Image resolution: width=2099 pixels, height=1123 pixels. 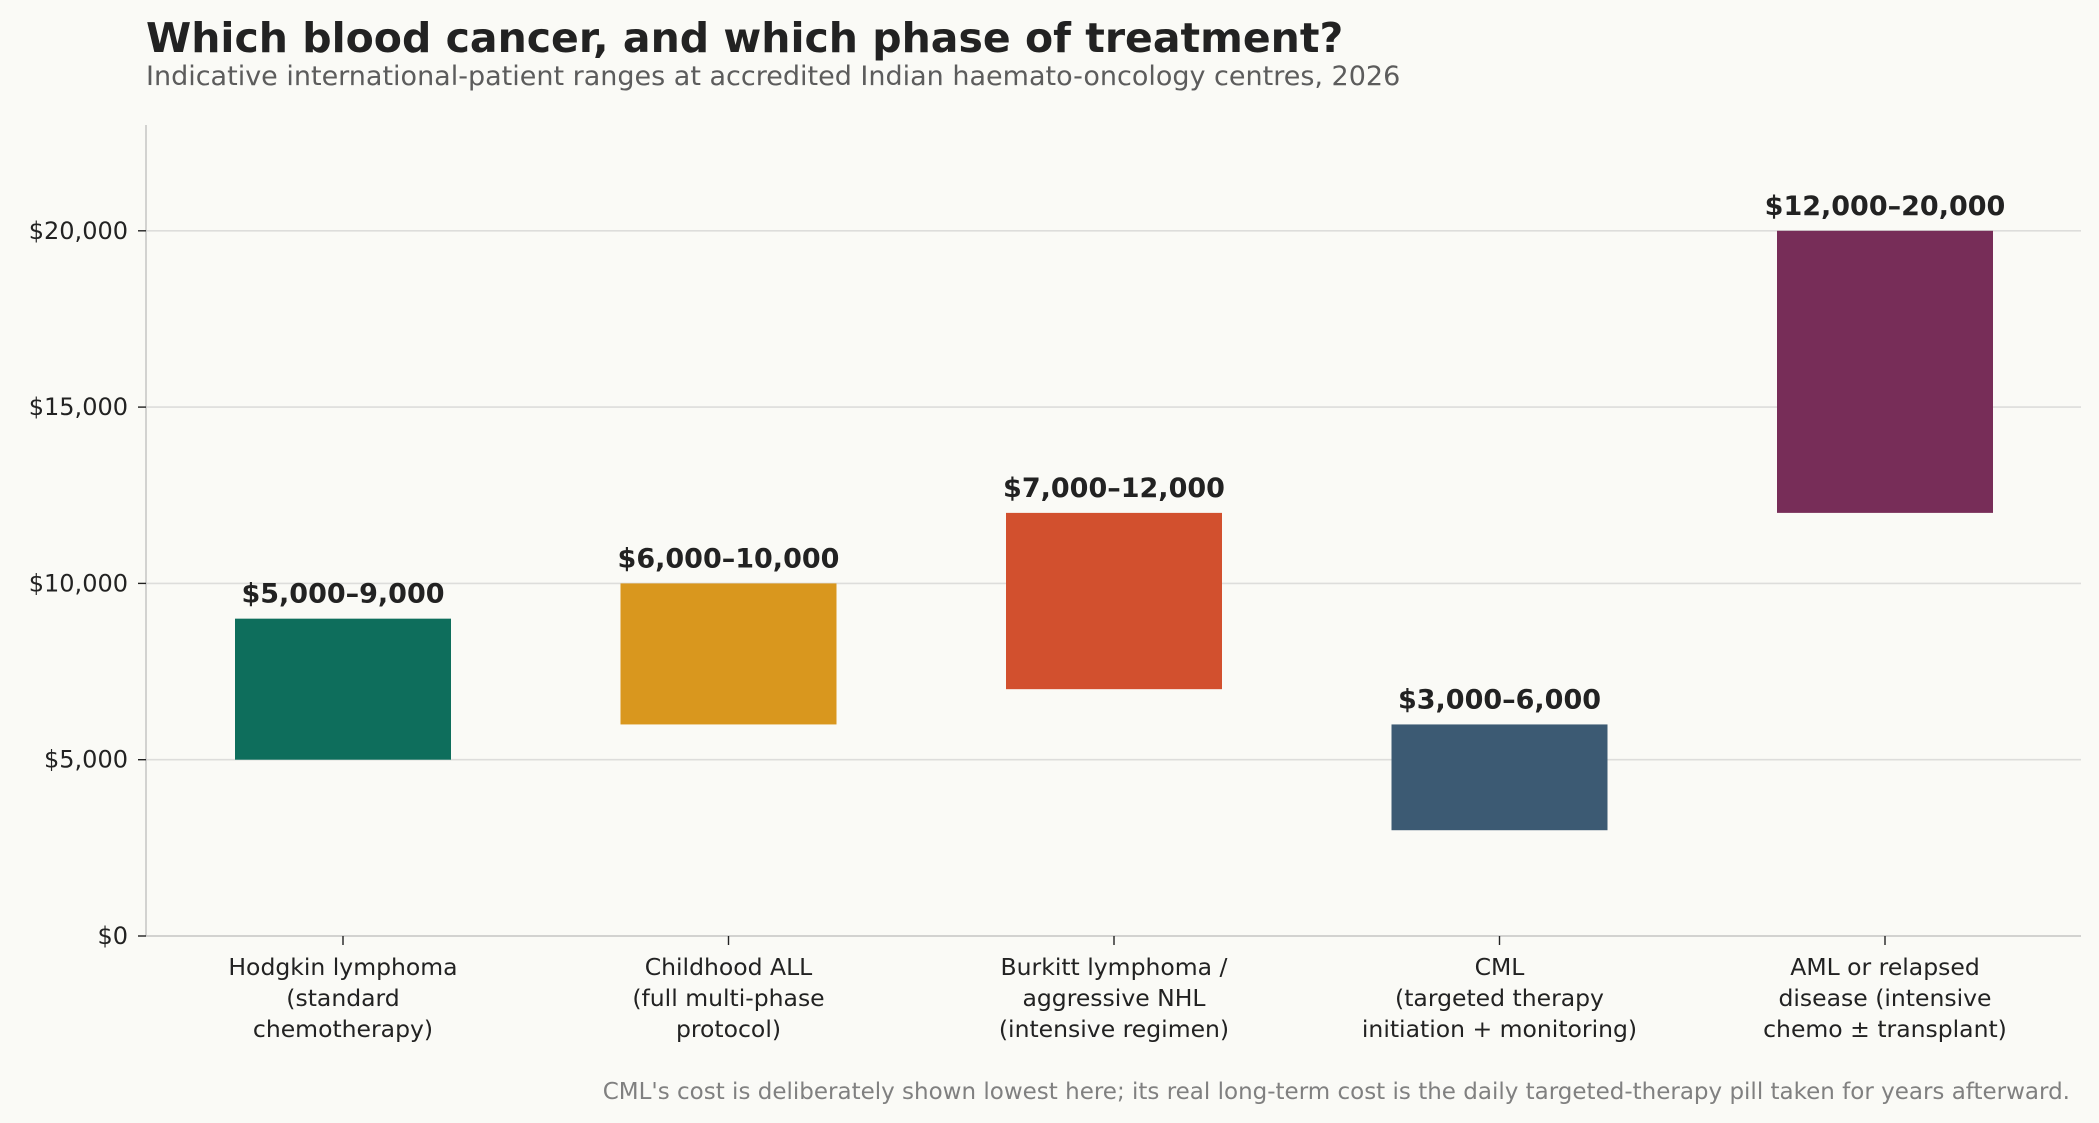 What do you see at coordinates (1114, 1029) in the screenshot?
I see `x-tick-label: (intensive regimen)` at bounding box center [1114, 1029].